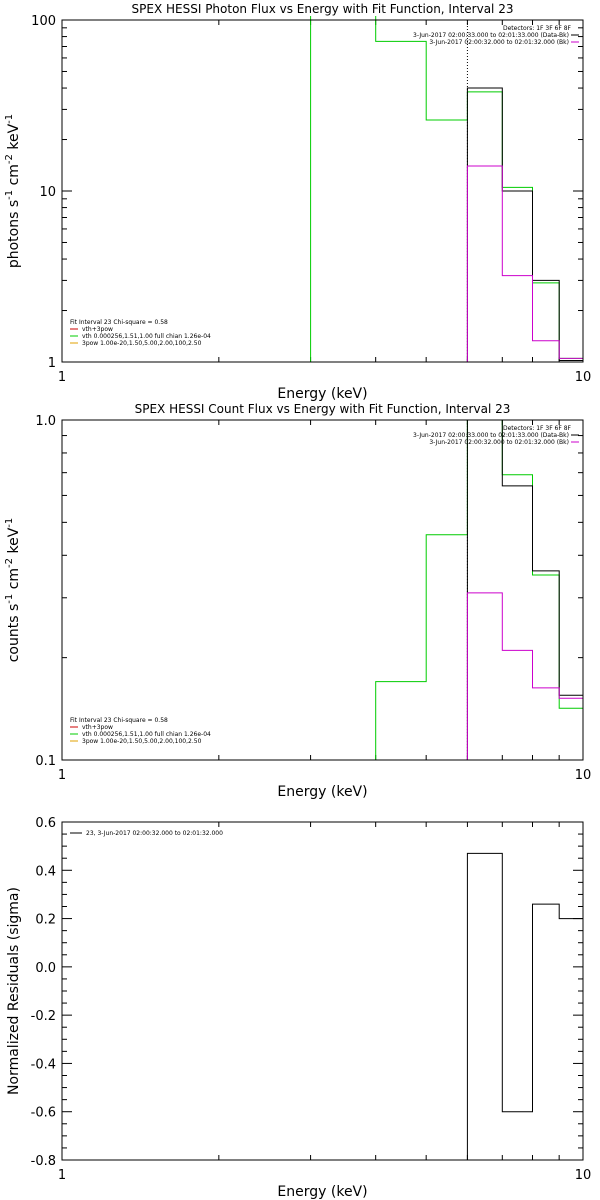 The width and height of the screenshot is (600, 1200). I want to click on y-tick-label: -0.4, so click(43, 1064).